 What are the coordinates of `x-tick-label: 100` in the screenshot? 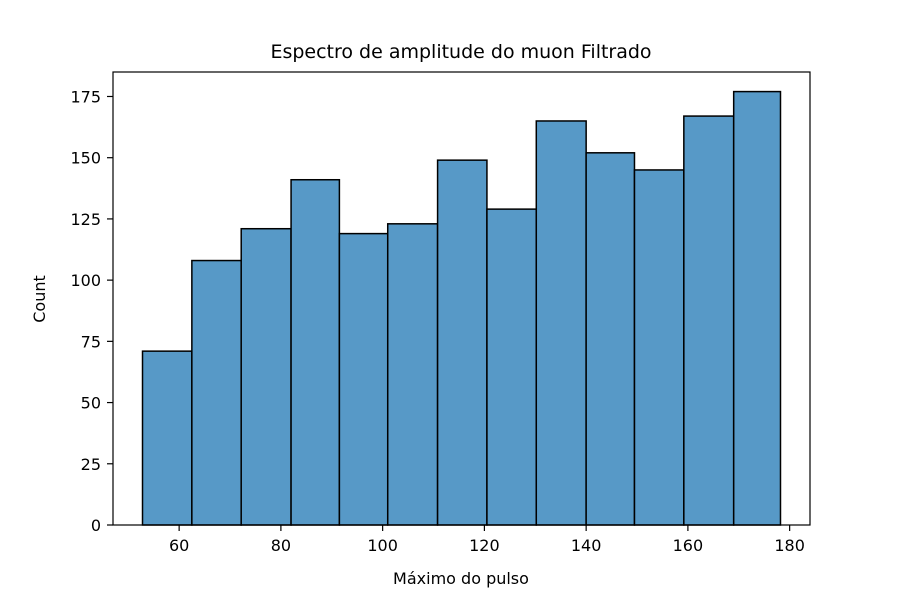 It's located at (382, 545).